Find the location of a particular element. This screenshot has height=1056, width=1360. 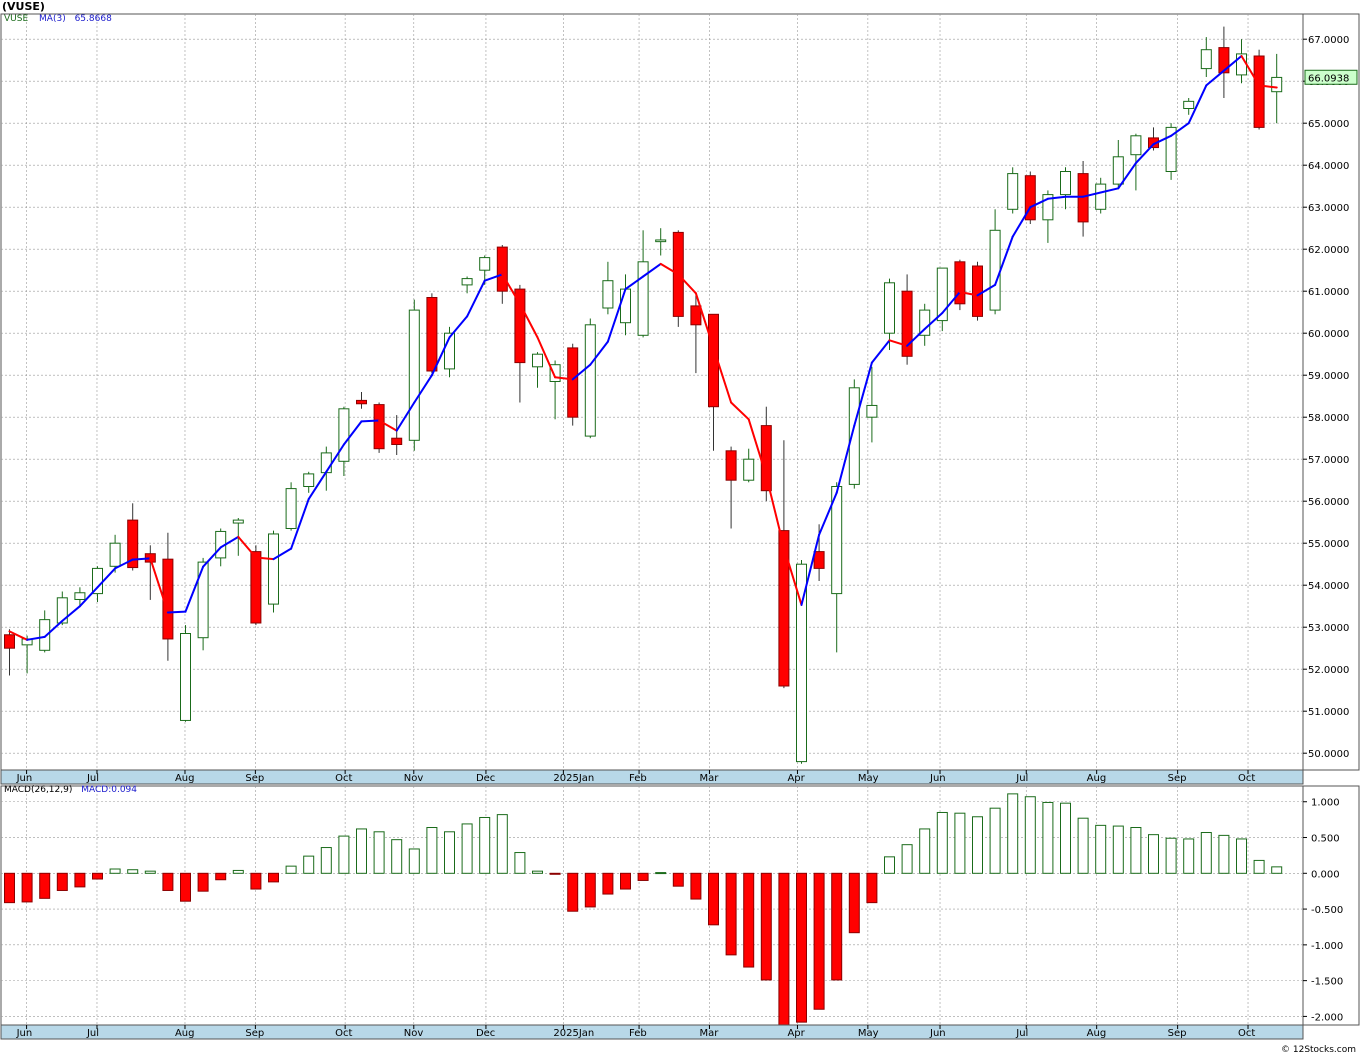

price-tick-label: 67.0000 is located at coordinates (1328, 40).